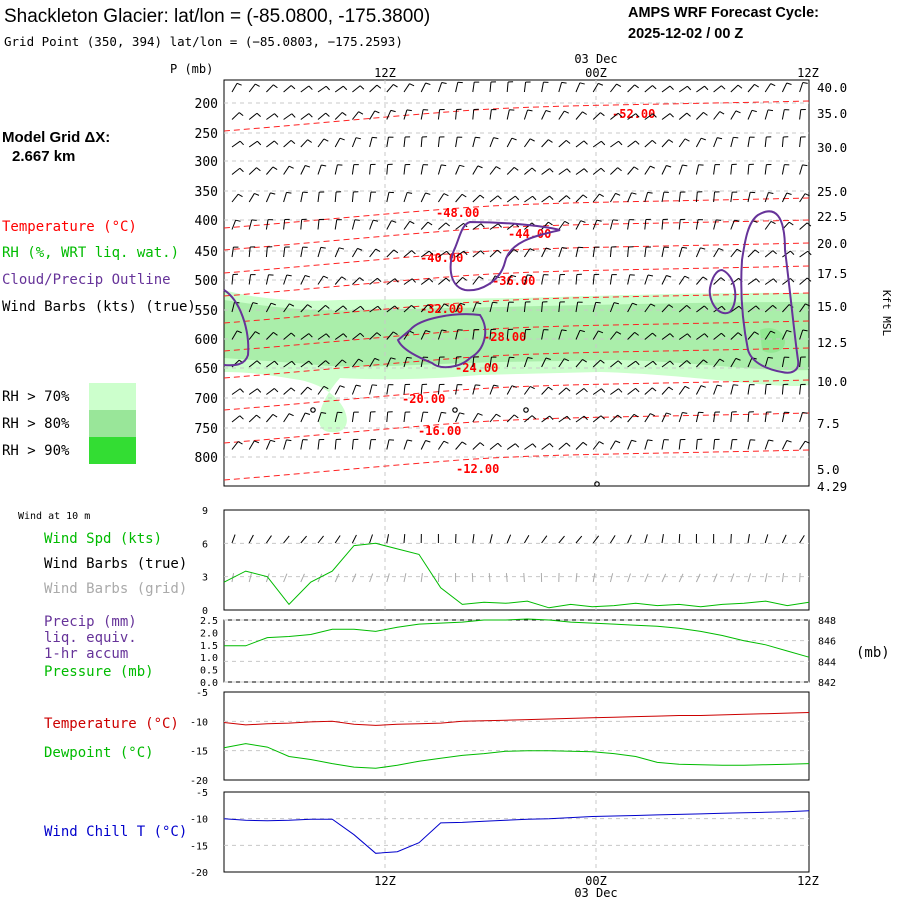 The image size is (900, 900). I want to click on temp-tick-label: -15, so click(199, 752).